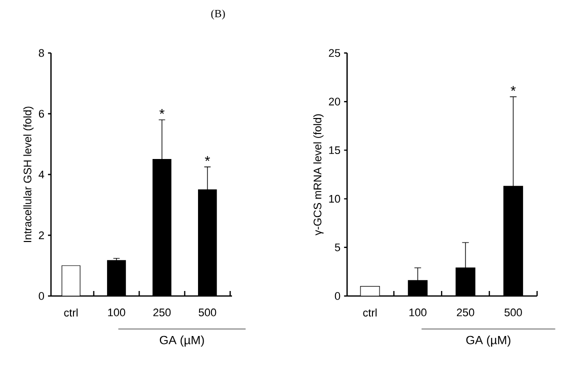 Image resolution: width=567 pixels, height=371 pixels. What do you see at coordinates (334, 53) in the screenshot?
I see `y-tick-label: 25` at bounding box center [334, 53].